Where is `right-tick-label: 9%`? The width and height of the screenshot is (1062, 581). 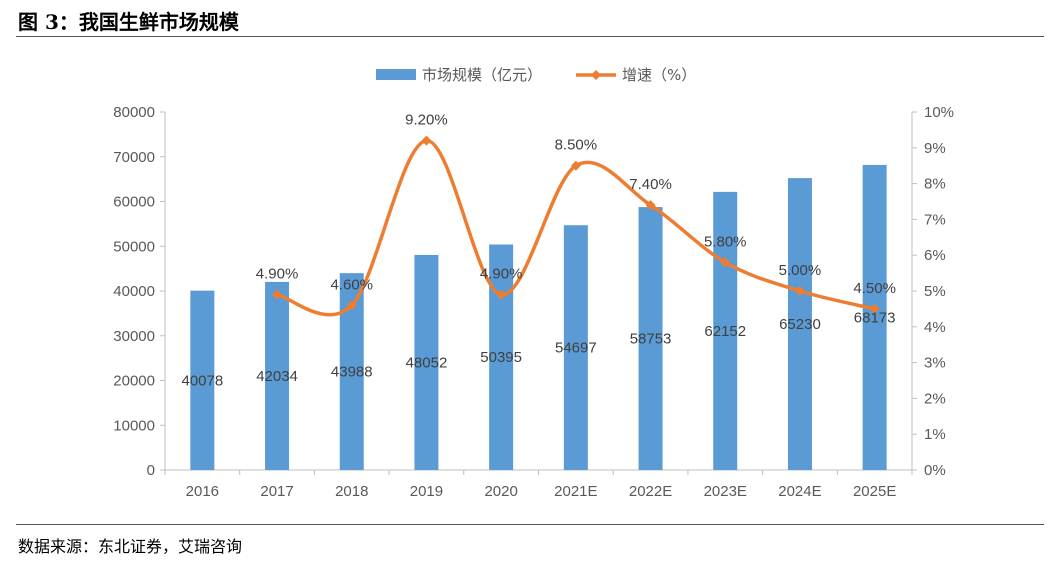
right-tick-label: 9% is located at coordinates (935, 148).